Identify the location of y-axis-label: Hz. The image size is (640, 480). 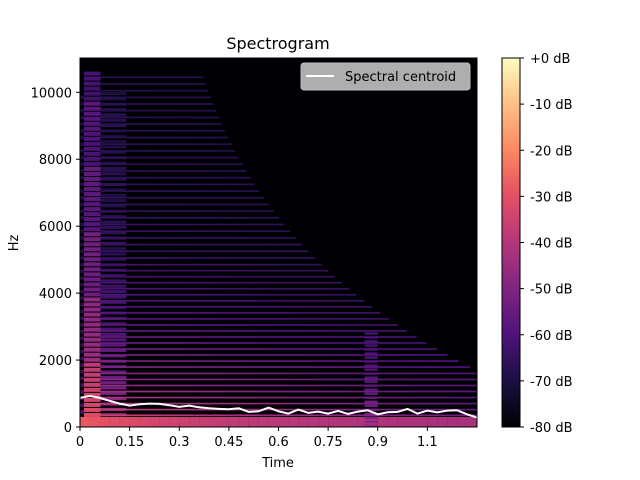
(14, 243).